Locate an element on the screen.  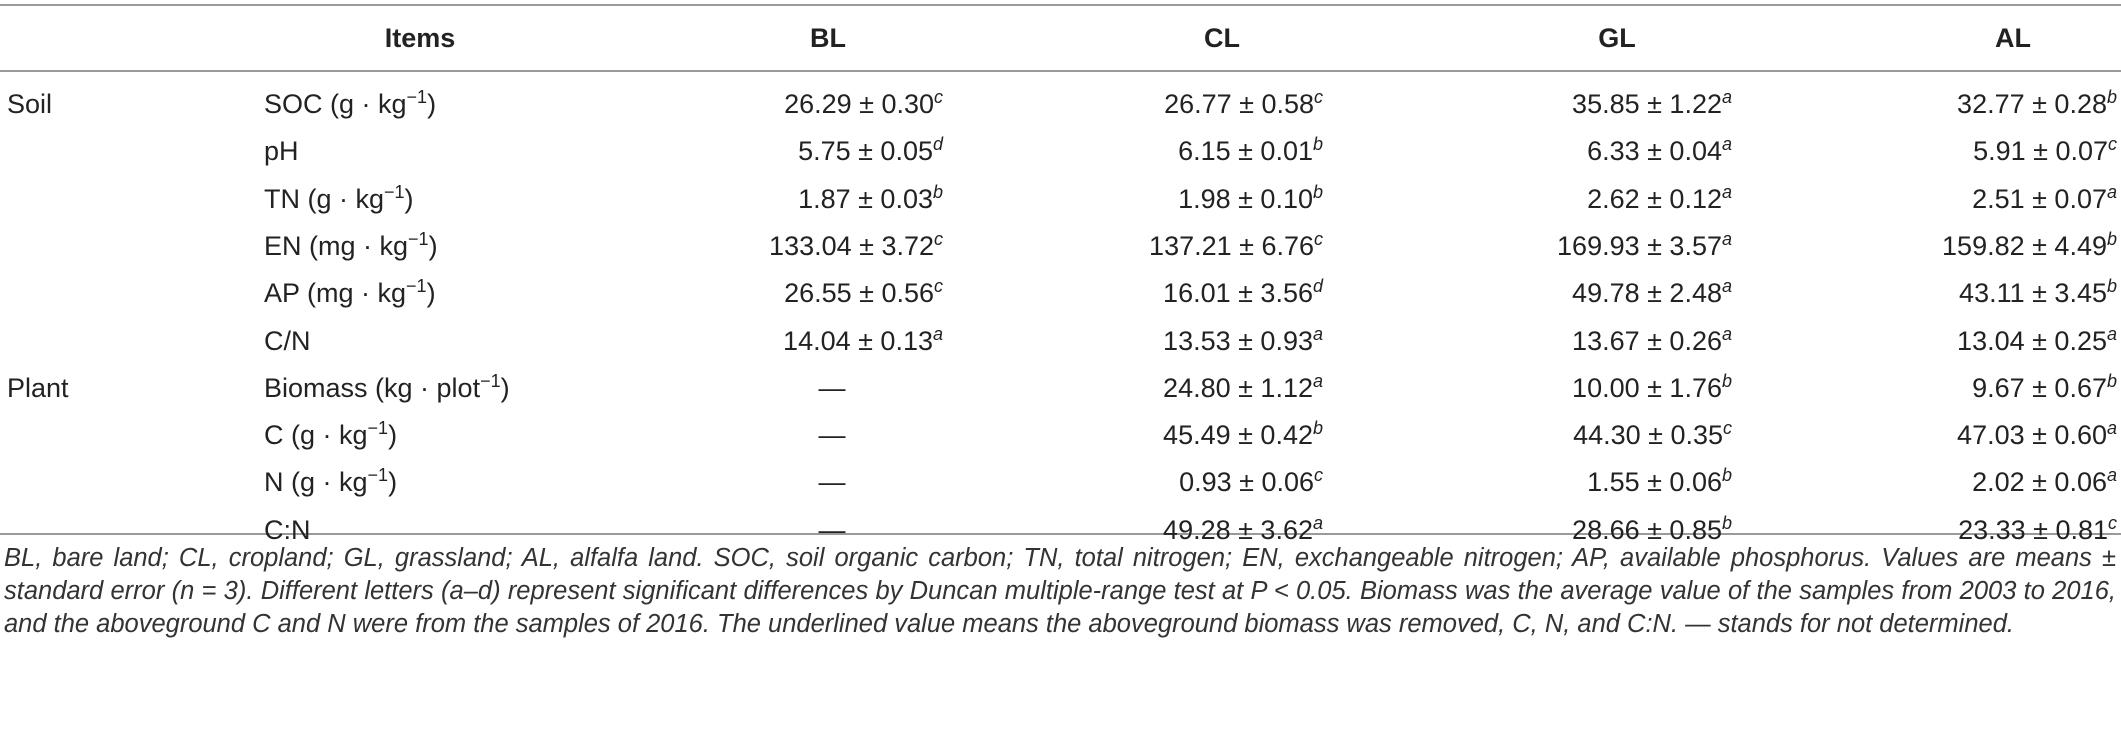
value-text: 5.75 ± 0.05 is located at coordinates (865, 151).